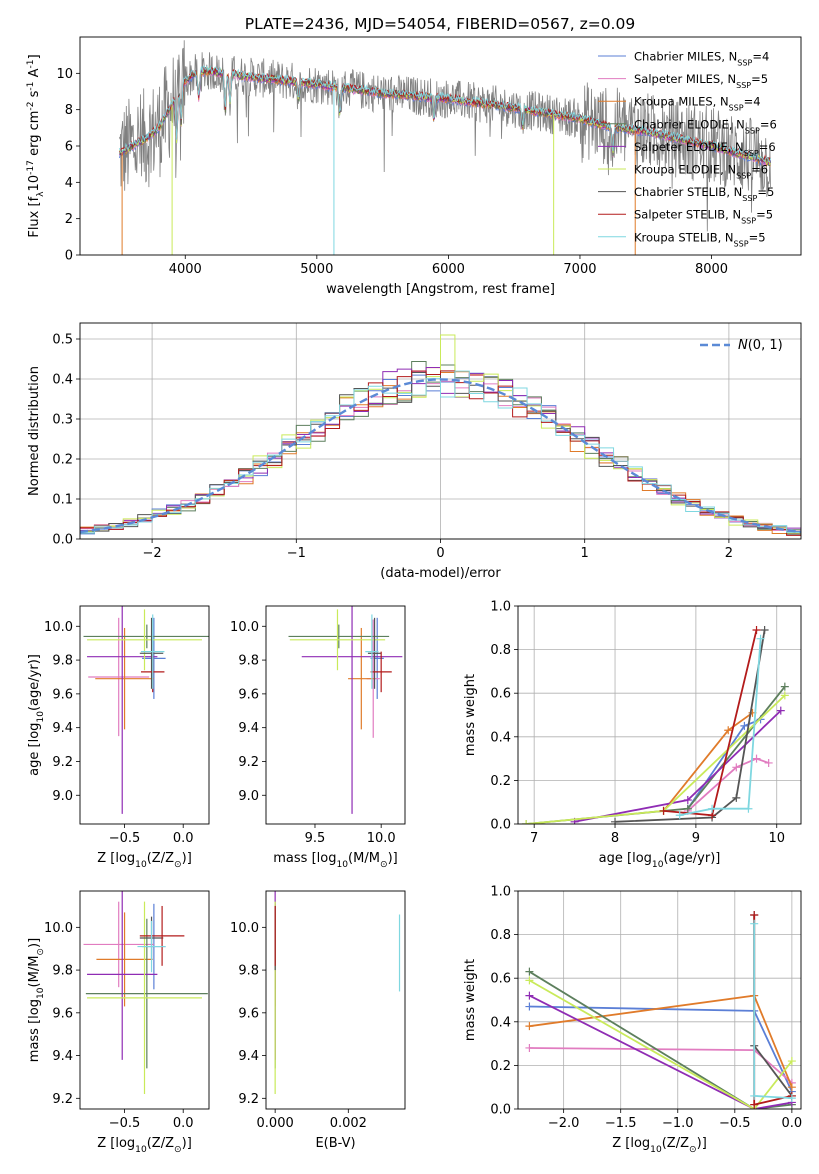 The width and height of the screenshot is (819, 1174). What do you see at coordinates (534, 838) in the screenshot?
I see `weight-vs-age-xtick-label: 7` at bounding box center [534, 838].